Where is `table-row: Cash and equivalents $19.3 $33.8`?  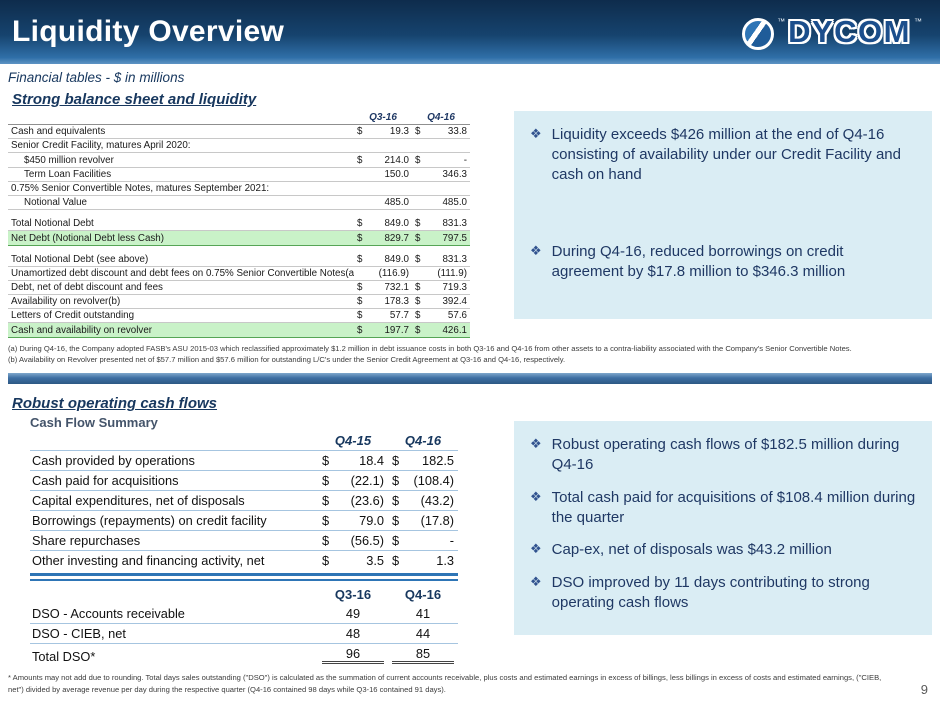 table-row: Cash and equivalents $19.3 $33.8 is located at coordinates (239, 132).